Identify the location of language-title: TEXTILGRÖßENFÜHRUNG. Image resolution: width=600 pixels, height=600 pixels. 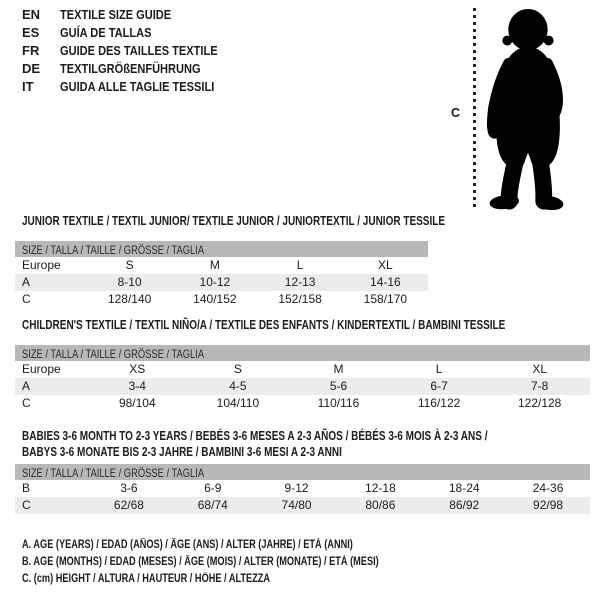
(130, 68).